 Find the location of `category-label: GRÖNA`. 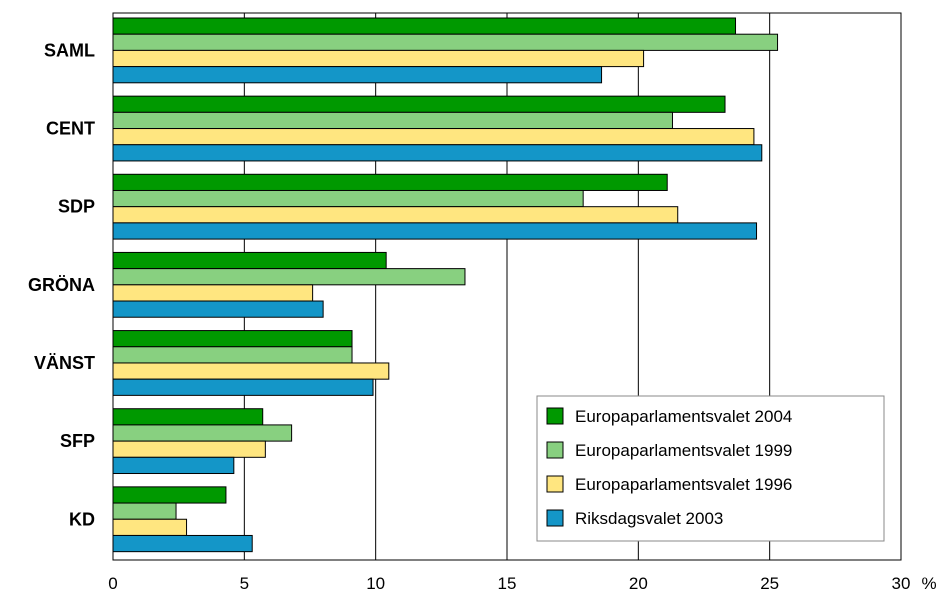

category-label: GRÖNA is located at coordinates (61, 285).